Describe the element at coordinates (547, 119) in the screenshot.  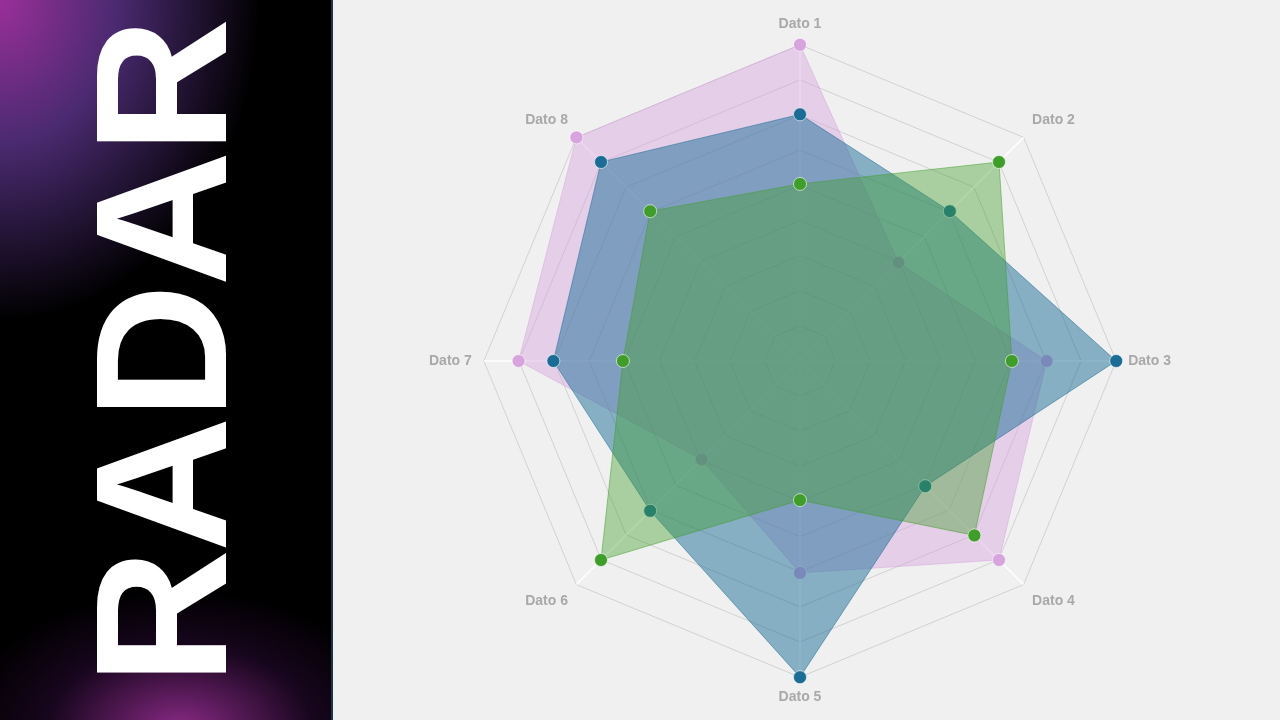
I see `spoke-label: Dato 8` at that location.